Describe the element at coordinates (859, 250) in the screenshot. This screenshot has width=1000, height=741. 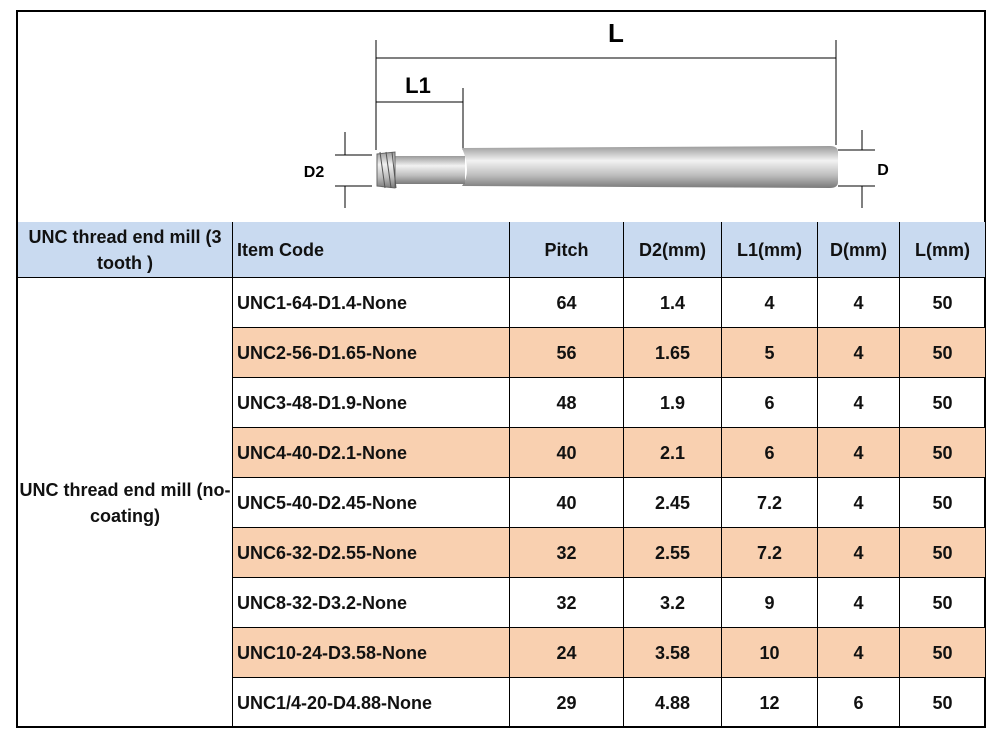
I see `header-cell: D(mm)` at that location.